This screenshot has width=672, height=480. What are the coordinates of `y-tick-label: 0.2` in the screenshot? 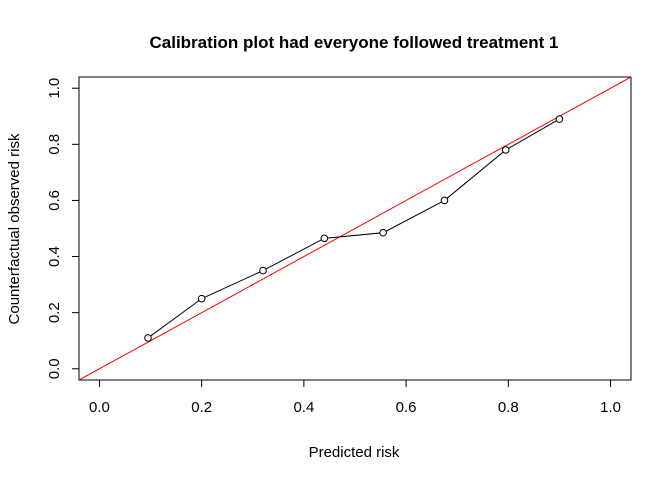 It's located at (54, 312).